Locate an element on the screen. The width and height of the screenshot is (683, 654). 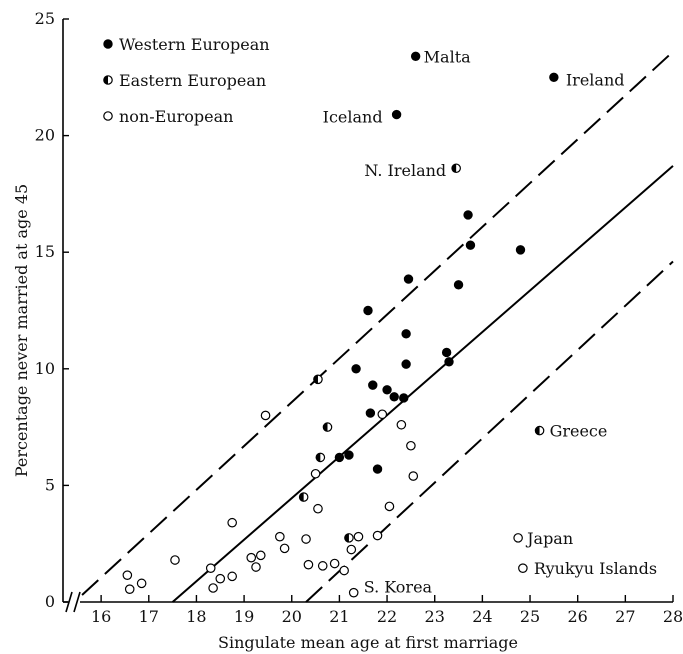
legend-label-non: non-European is located at coordinates (176, 116).